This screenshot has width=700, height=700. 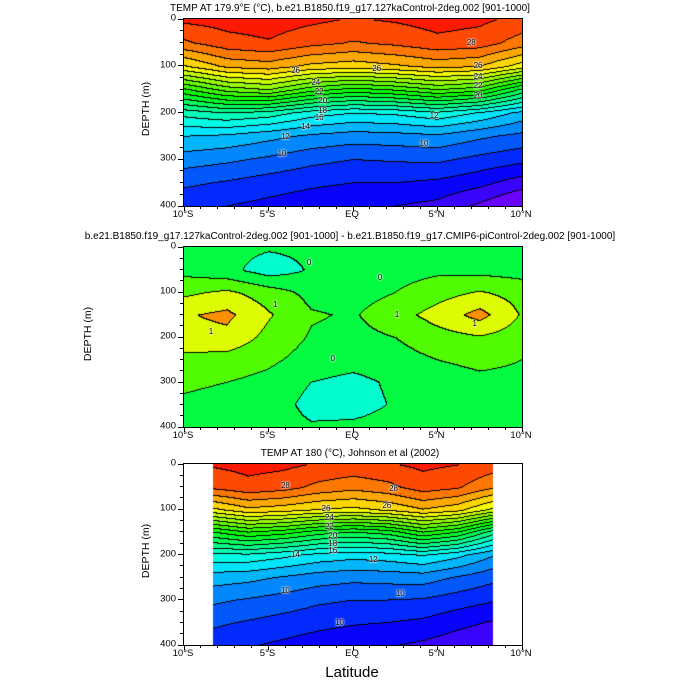 What do you see at coordinates (474, 324) in the screenshot?
I see `contour-label: 1` at bounding box center [474, 324].